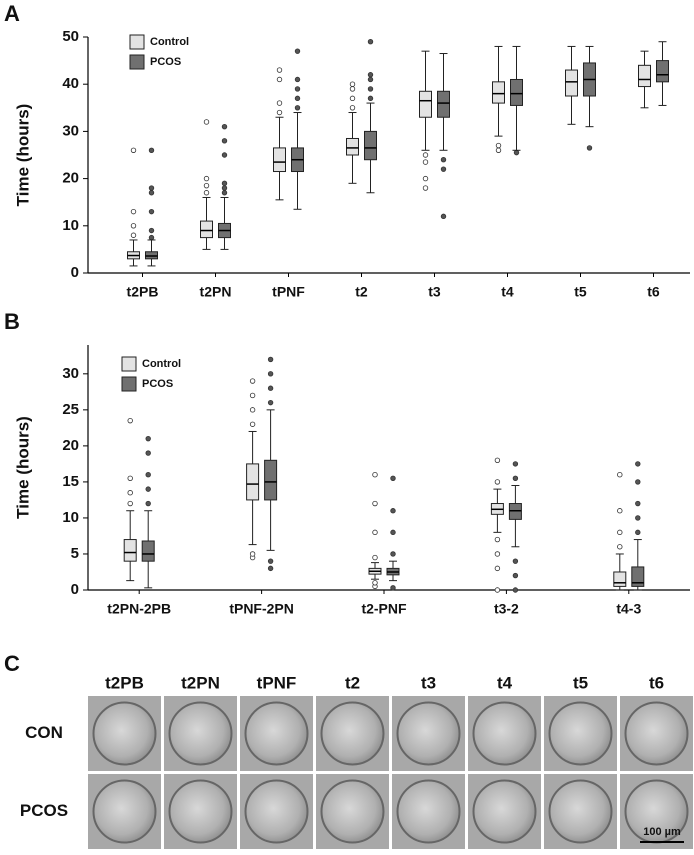 The image size is (694, 855). Describe the element at coordinates (428, 682) in the screenshot. I see `column-label: t3` at that location.